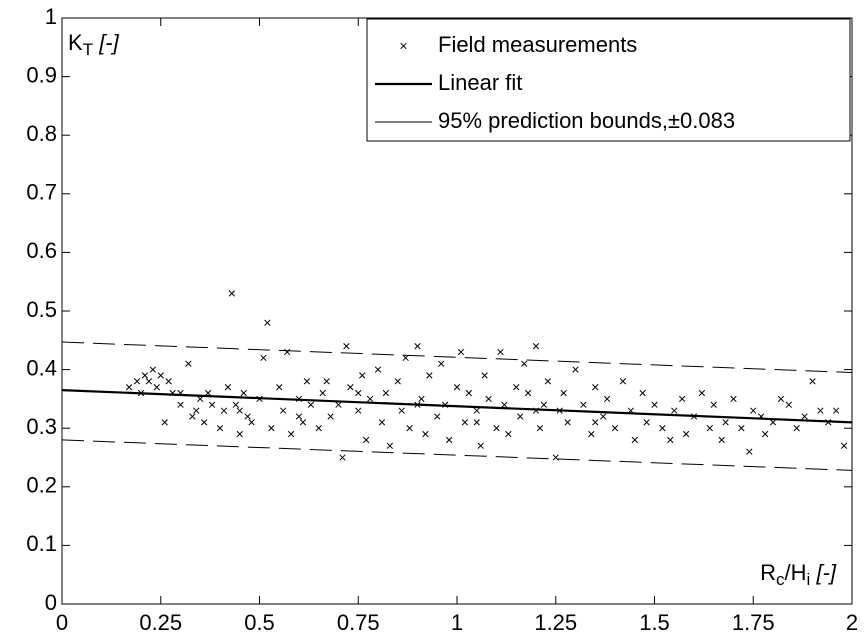  Describe the element at coordinates (480, 82) in the screenshot. I see `legend-label: Linear fit` at that location.